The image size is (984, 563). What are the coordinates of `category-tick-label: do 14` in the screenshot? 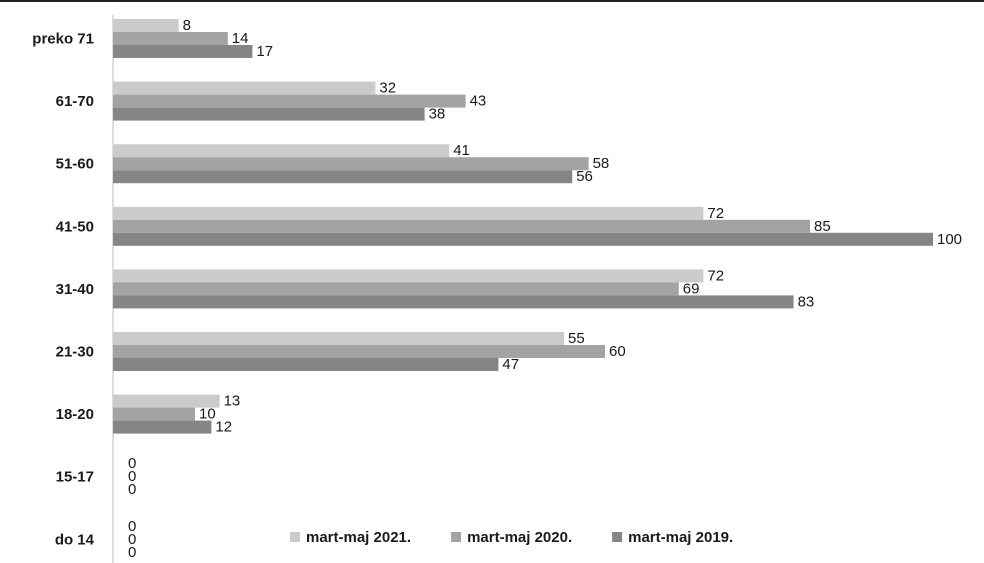 It's located at (75, 539).